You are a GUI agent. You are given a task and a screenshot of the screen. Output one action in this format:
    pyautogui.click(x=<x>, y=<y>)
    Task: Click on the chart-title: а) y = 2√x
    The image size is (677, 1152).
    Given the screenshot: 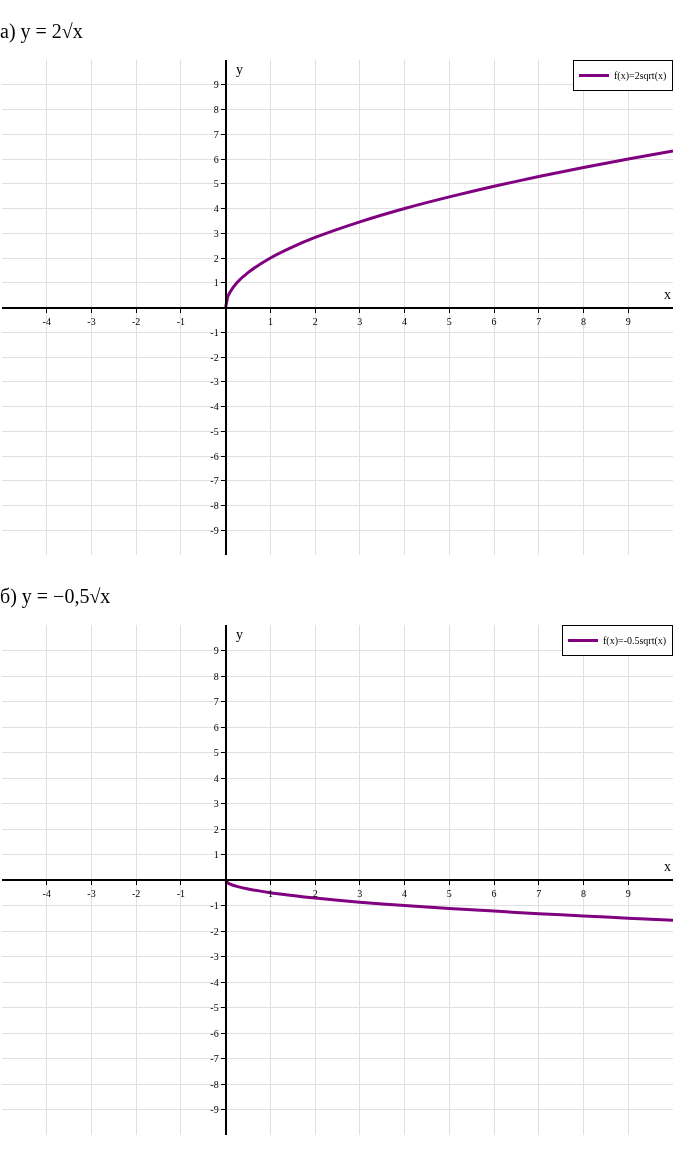 What is the action you would take?
    pyautogui.click(x=41, y=31)
    